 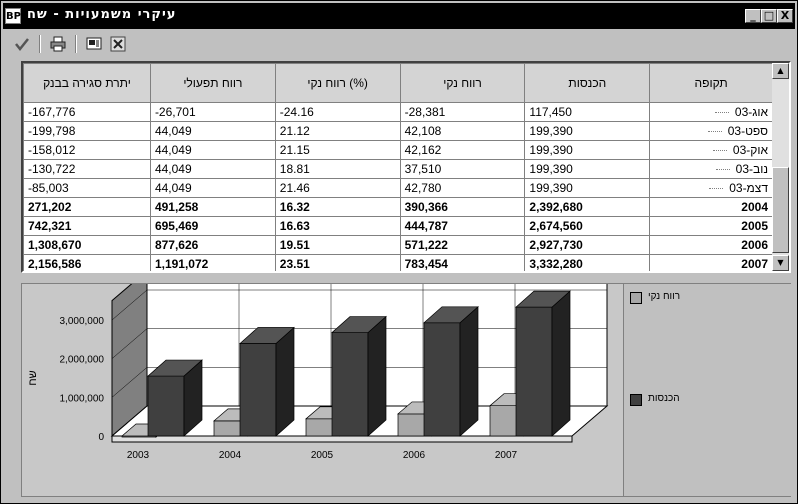 I want to click on table-row: 2004 2,392,680 390,366 16.32 491,258 271,202, so click(x=398, y=207).